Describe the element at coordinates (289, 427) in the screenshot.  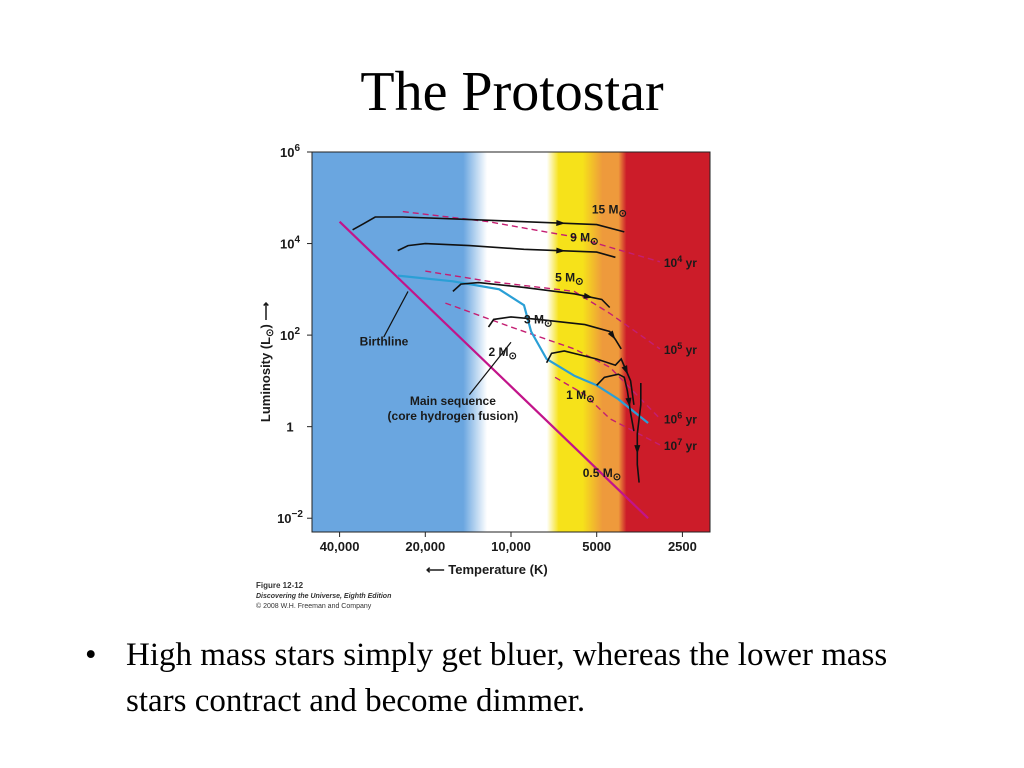
I see `y-tick-label-3: 1` at that location.